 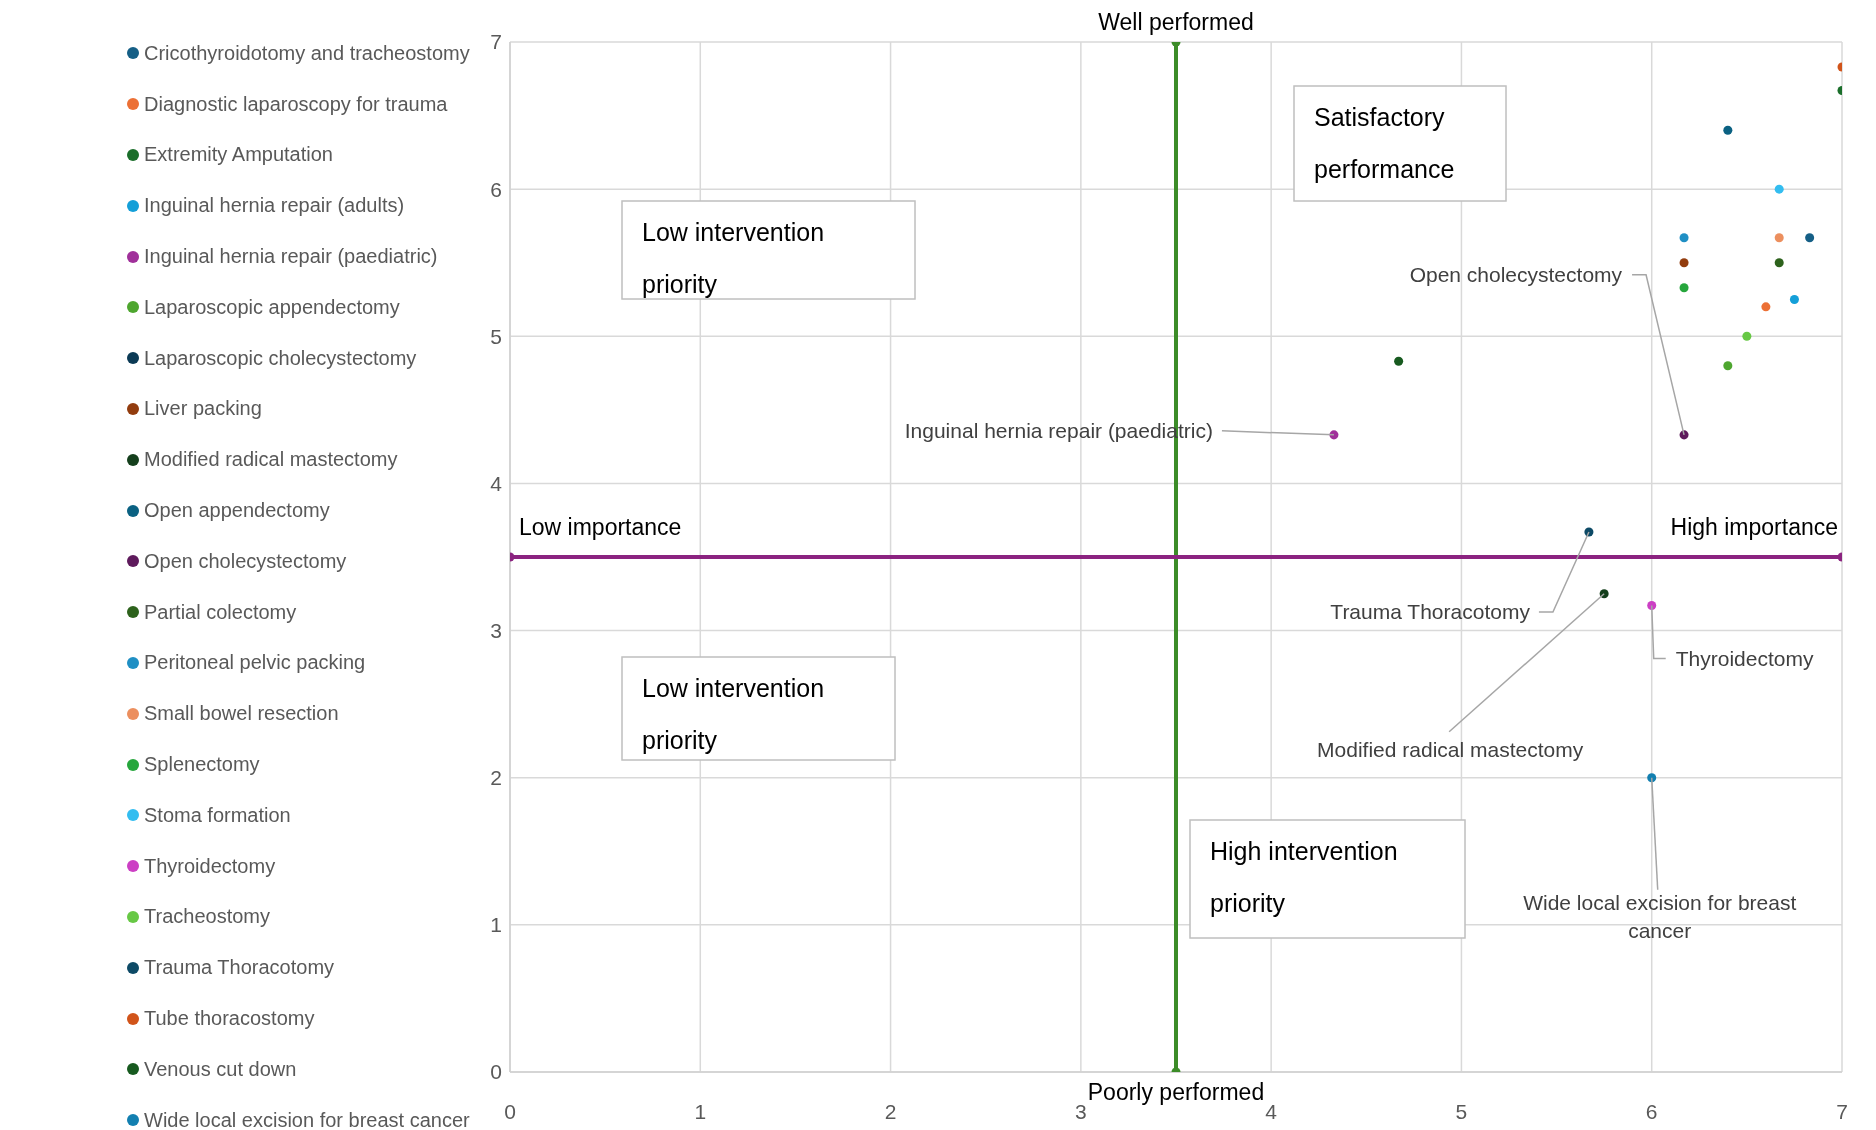 What do you see at coordinates (1744, 658) in the screenshot?
I see `annotation: Thyroidectomy` at bounding box center [1744, 658].